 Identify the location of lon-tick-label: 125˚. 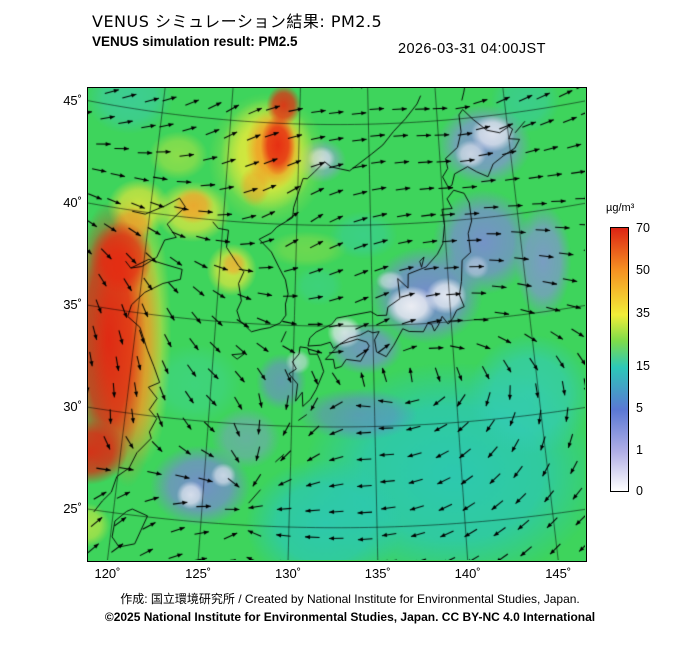
(198, 573).